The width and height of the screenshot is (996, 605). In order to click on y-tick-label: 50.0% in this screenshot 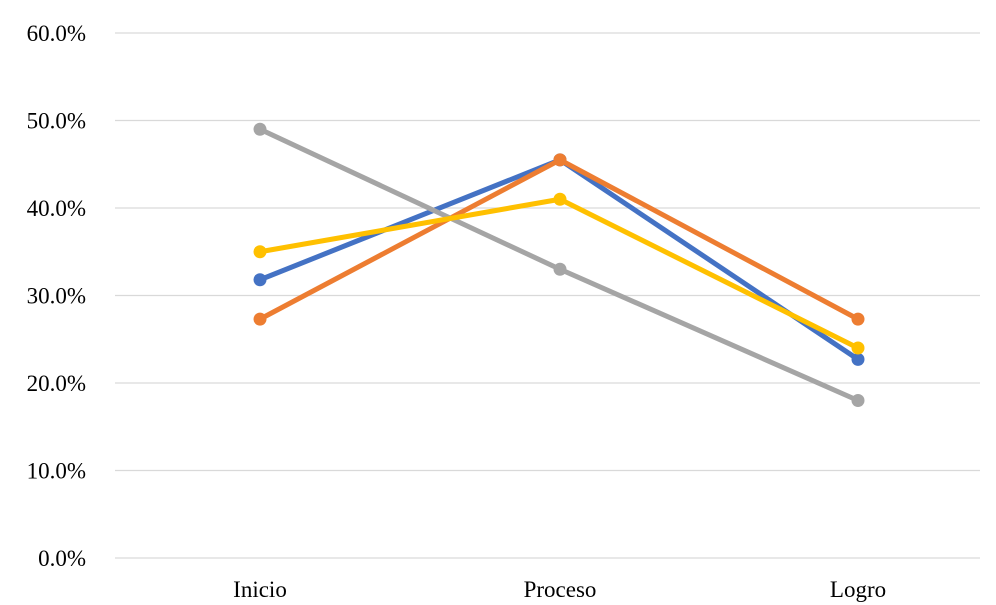, I will do `click(56, 121)`.